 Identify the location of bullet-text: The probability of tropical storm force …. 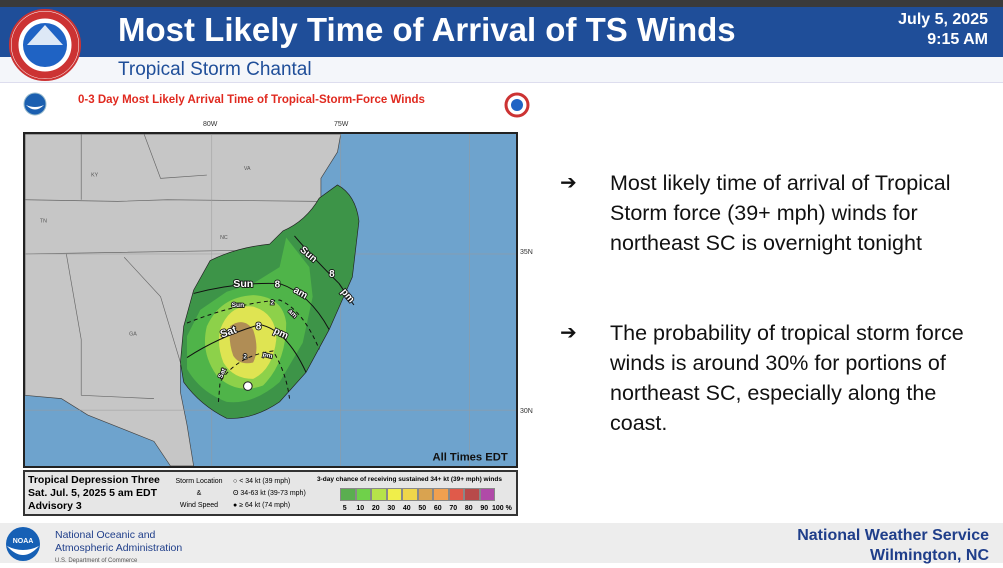
(787, 378).